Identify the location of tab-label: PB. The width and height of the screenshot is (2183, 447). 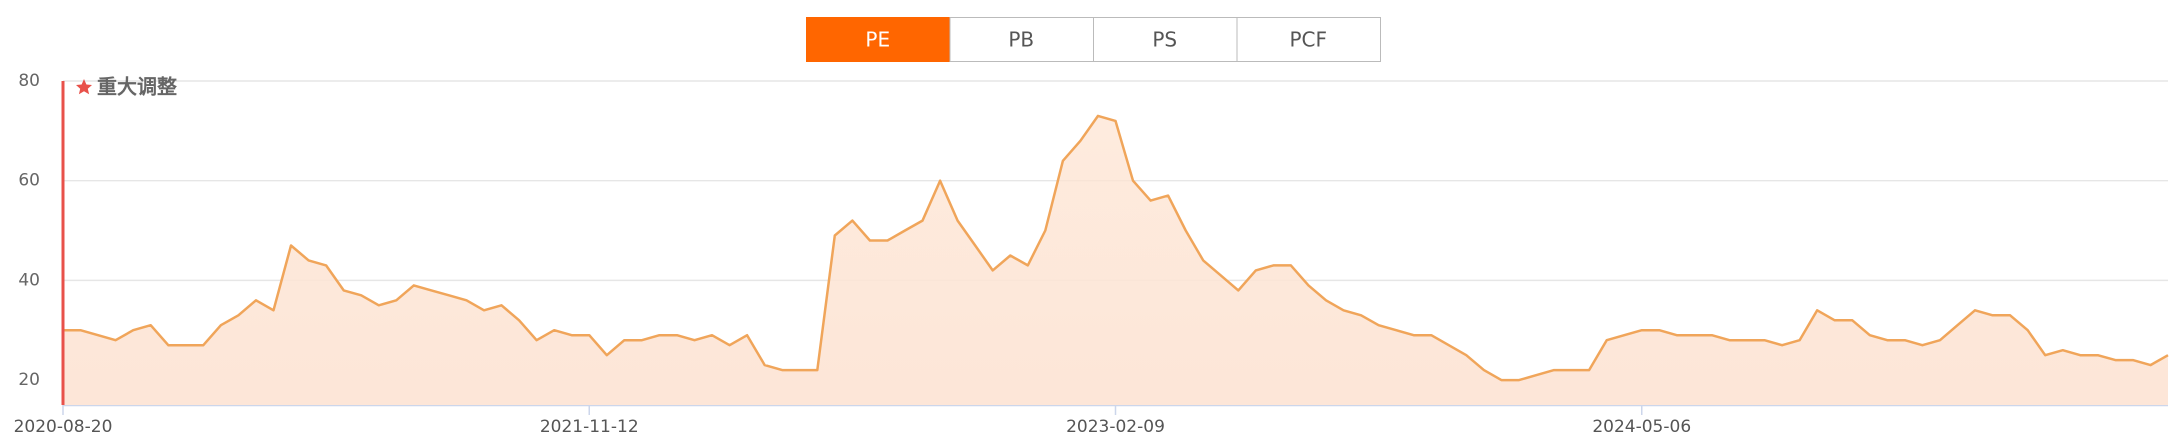
(1021, 40).